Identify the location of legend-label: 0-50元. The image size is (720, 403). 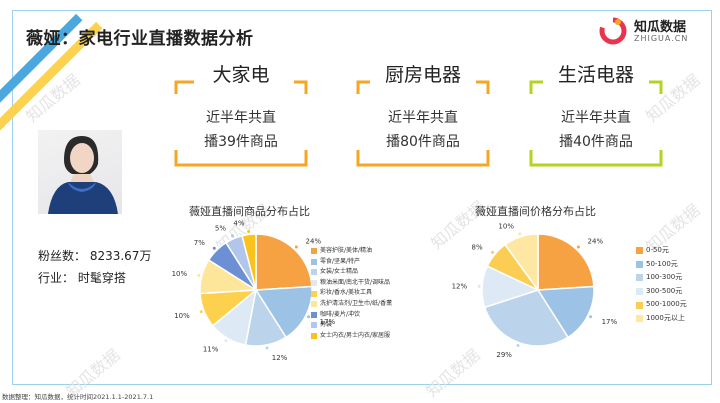
(657, 250).